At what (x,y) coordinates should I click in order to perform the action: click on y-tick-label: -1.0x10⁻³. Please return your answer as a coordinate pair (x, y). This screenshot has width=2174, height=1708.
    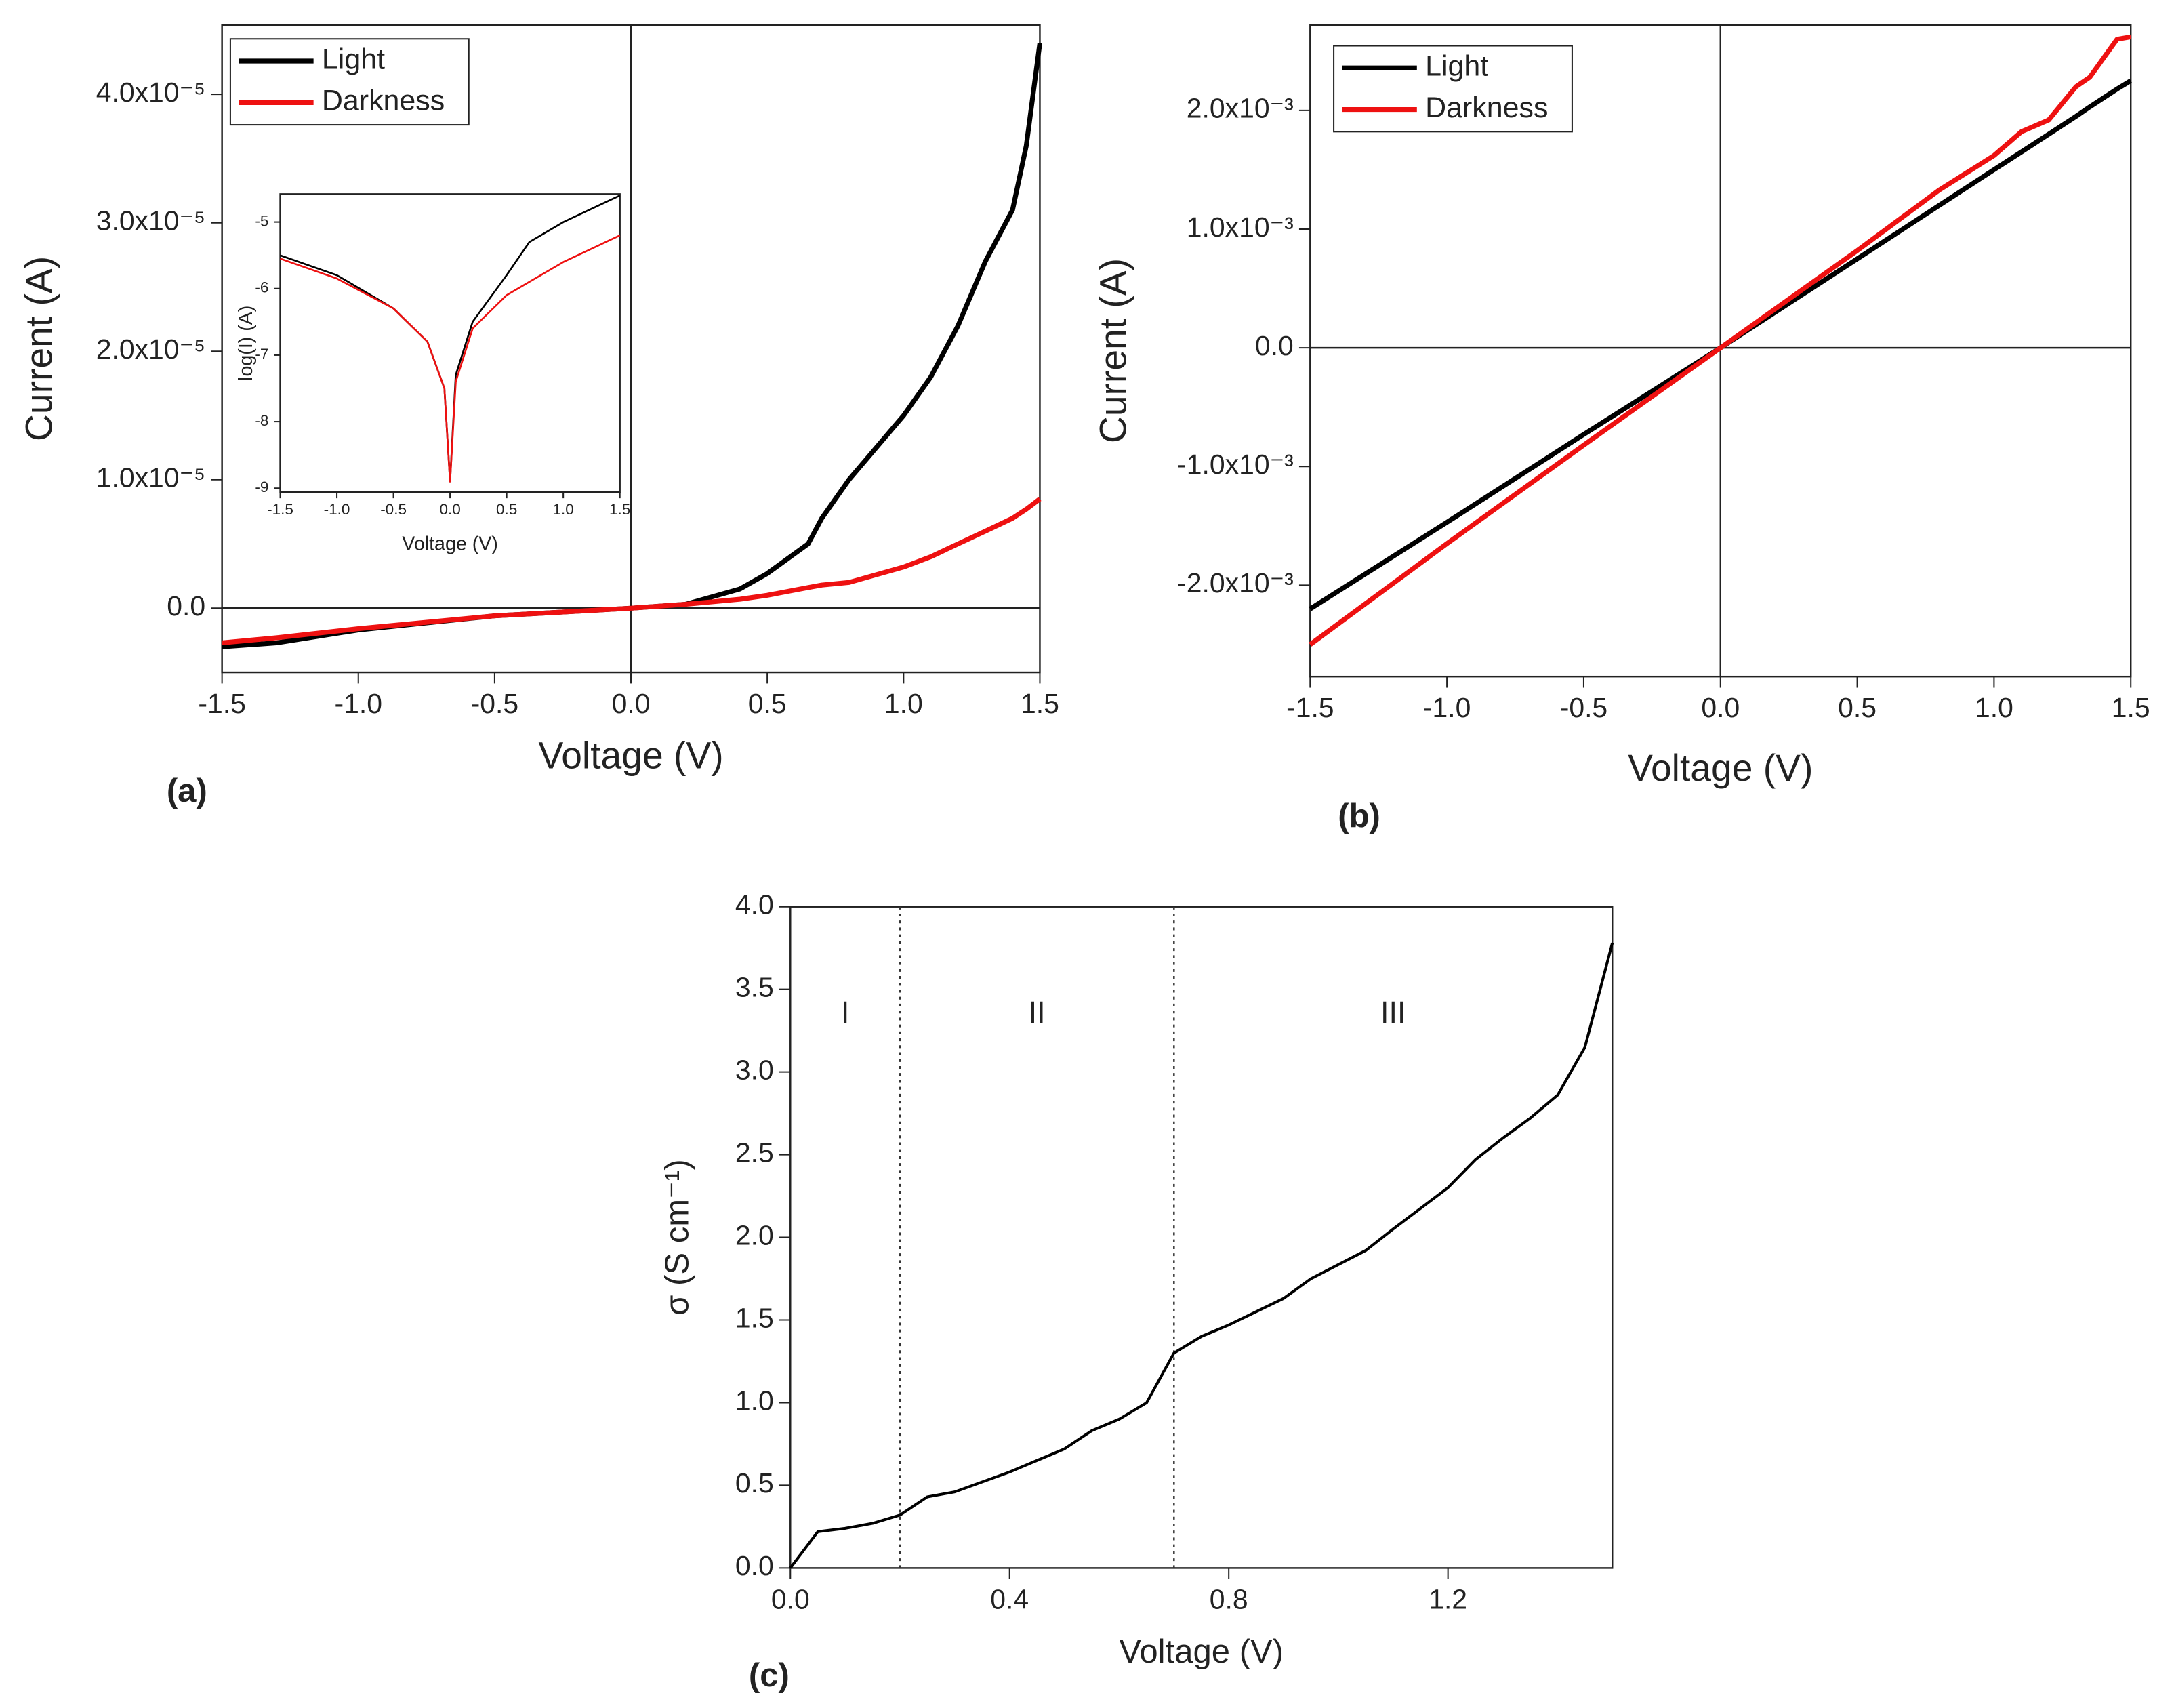
    Looking at the image, I should click on (1235, 464).